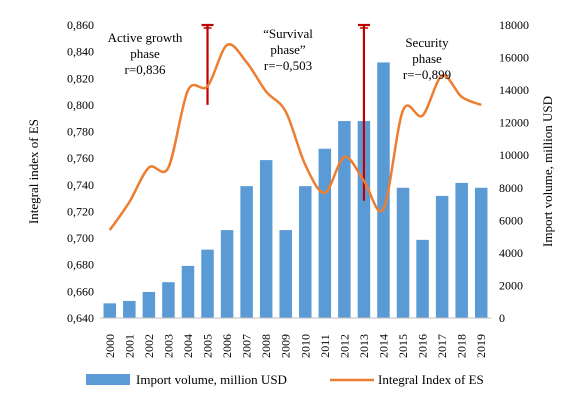  I want to click on y-tick-label: 0,740, so click(80, 185).